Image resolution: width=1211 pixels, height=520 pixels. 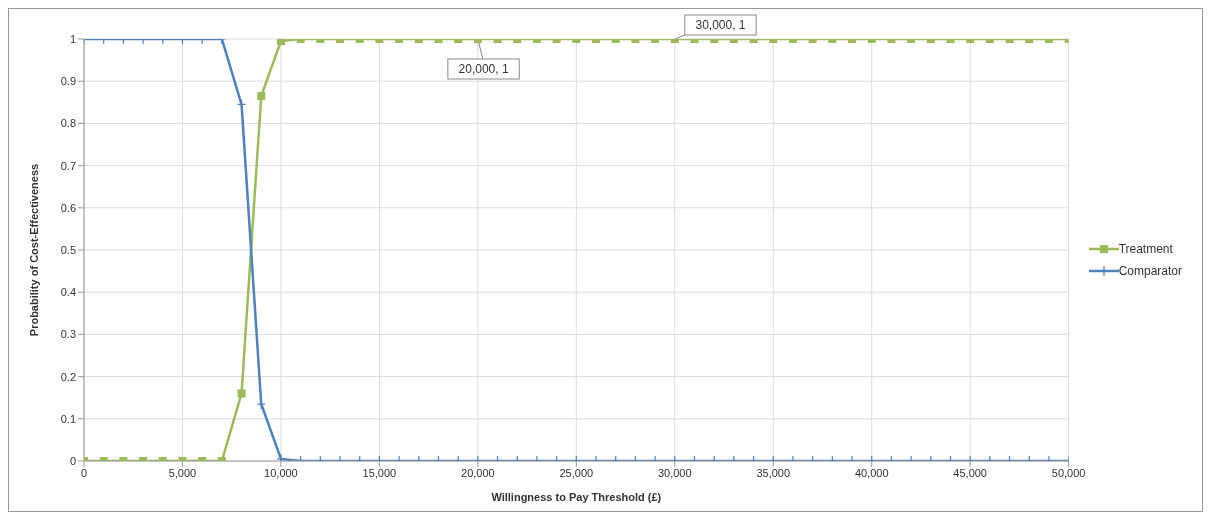 I want to click on x-tick-label: 50,000, so click(x=1068, y=472).